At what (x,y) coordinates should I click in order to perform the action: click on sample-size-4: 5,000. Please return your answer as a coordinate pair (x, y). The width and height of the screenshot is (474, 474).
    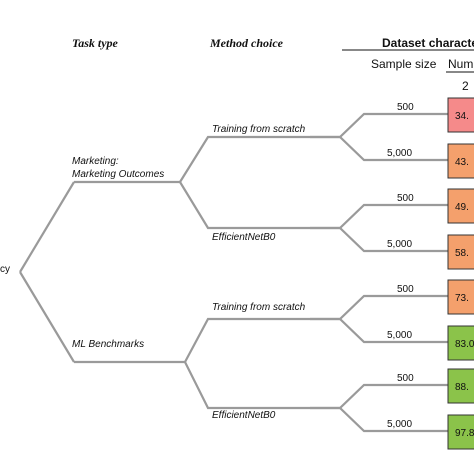
    Looking at the image, I should click on (399, 244).